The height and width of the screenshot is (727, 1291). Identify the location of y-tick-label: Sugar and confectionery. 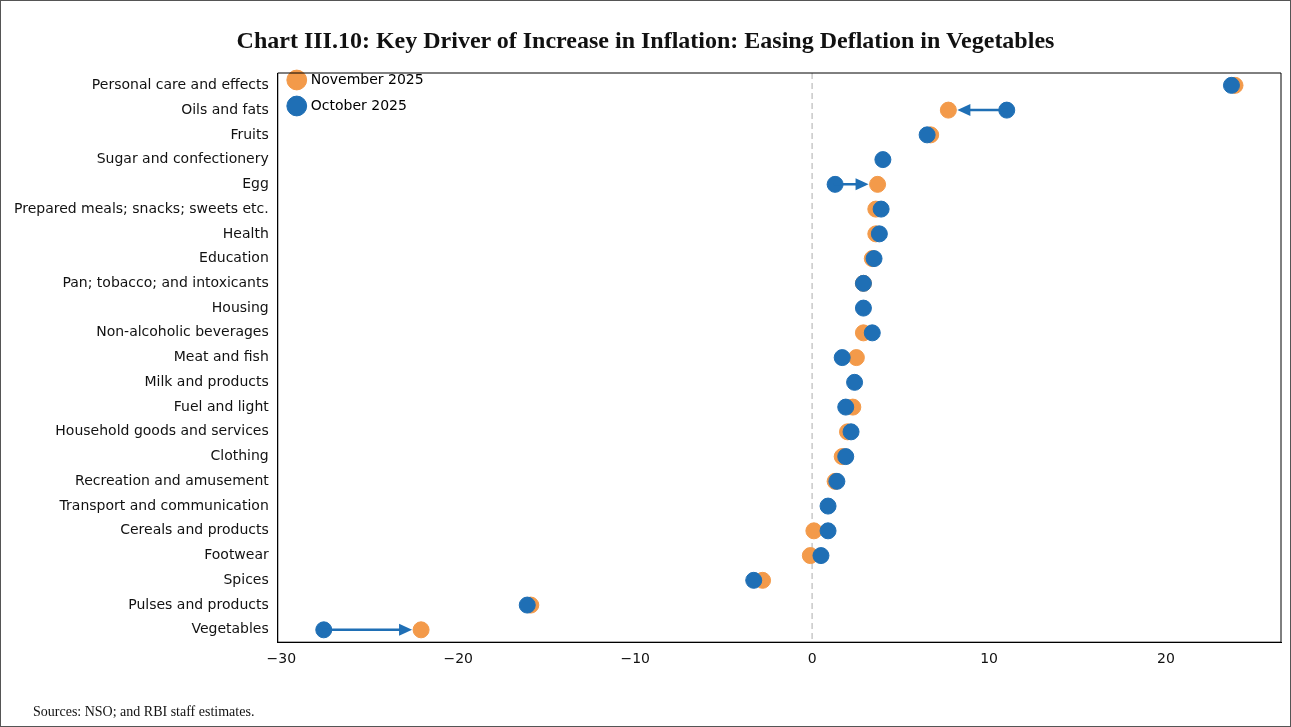
(182, 158).